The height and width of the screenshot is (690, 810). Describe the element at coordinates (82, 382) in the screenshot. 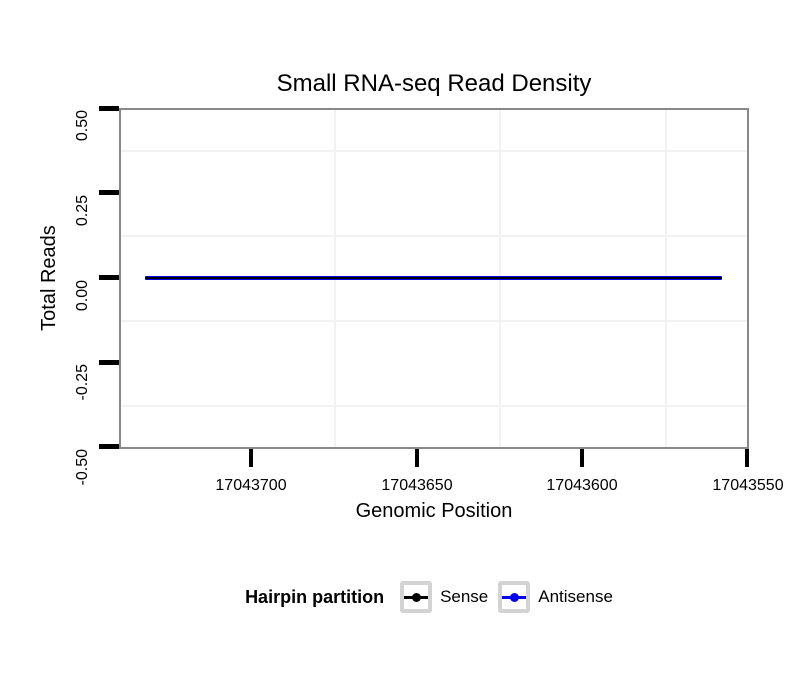

I see `y-tick-label: -0.25` at that location.